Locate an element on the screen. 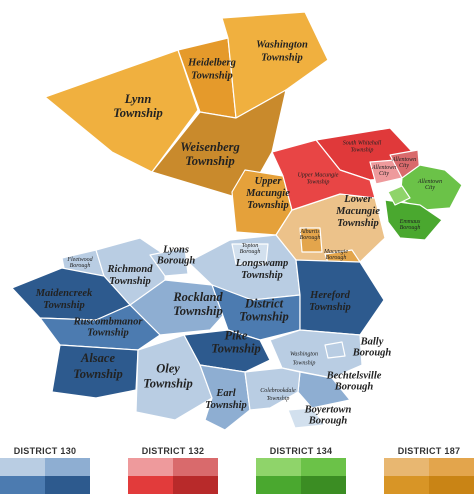 This screenshot has width=474, height=498. region-label-upper-macungie-red: Upper Macungie Township is located at coordinates (318, 179).